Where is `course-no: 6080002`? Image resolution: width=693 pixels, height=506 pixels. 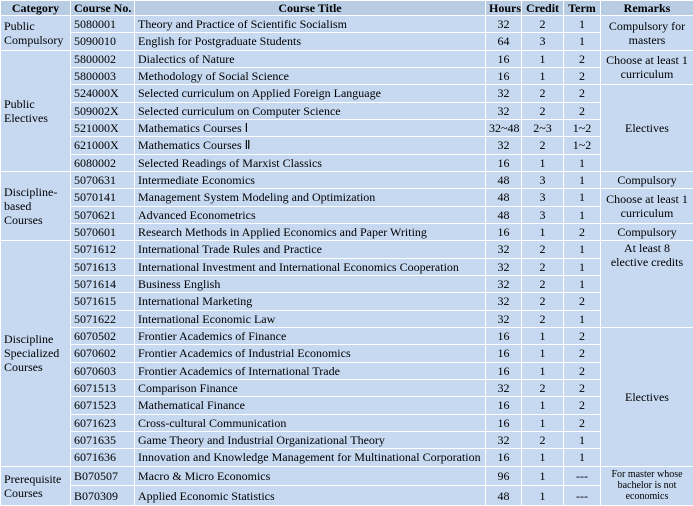 course-no: 6080002 is located at coordinates (102, 162).